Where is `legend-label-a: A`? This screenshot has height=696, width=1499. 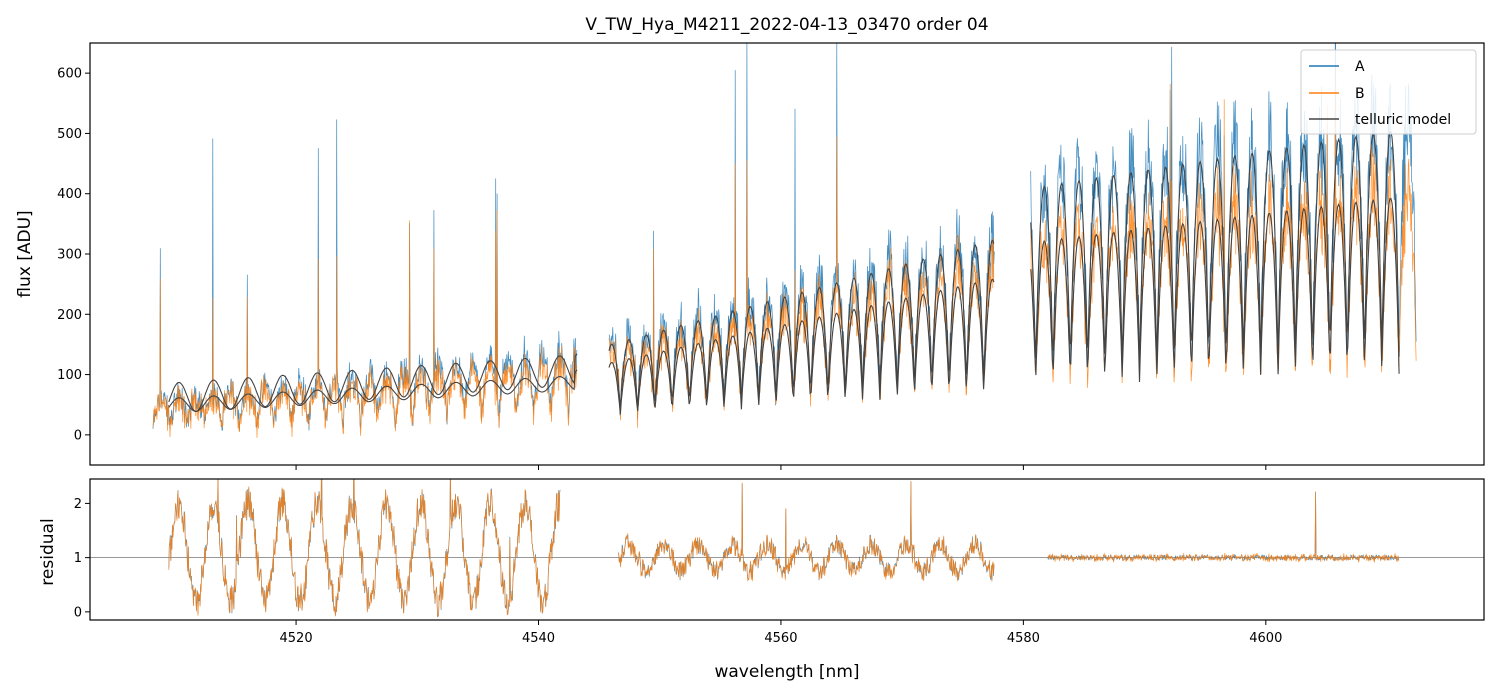 legend-label-a: A is located at coordinates (1360, 67).